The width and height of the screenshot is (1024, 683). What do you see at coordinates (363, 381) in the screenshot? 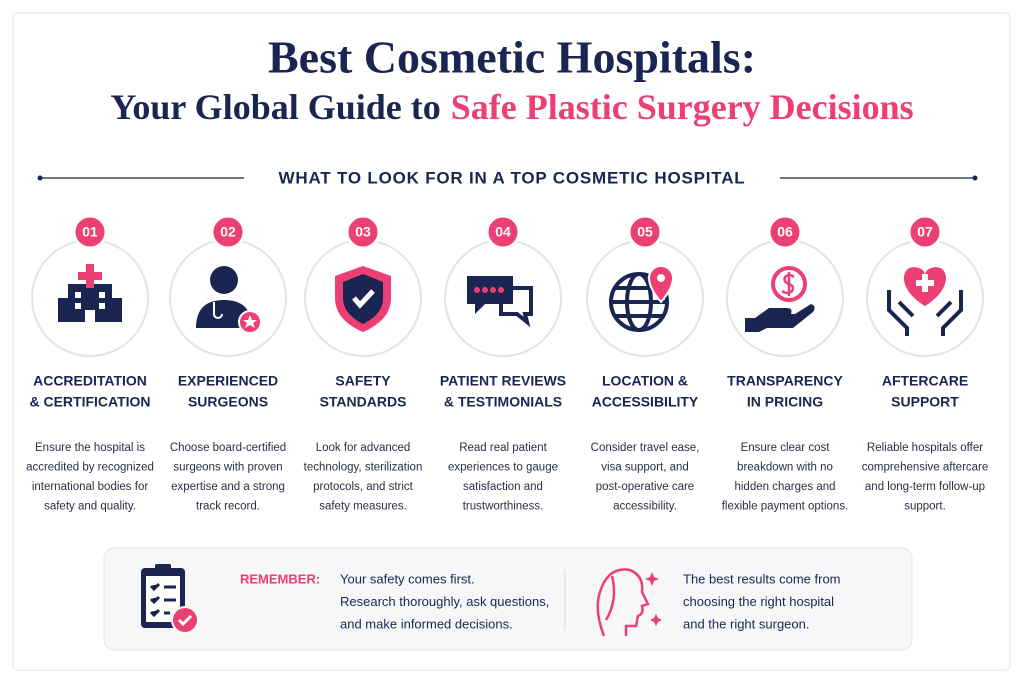
I see `item-title: SAFETY` at bounding box center [363, 381].